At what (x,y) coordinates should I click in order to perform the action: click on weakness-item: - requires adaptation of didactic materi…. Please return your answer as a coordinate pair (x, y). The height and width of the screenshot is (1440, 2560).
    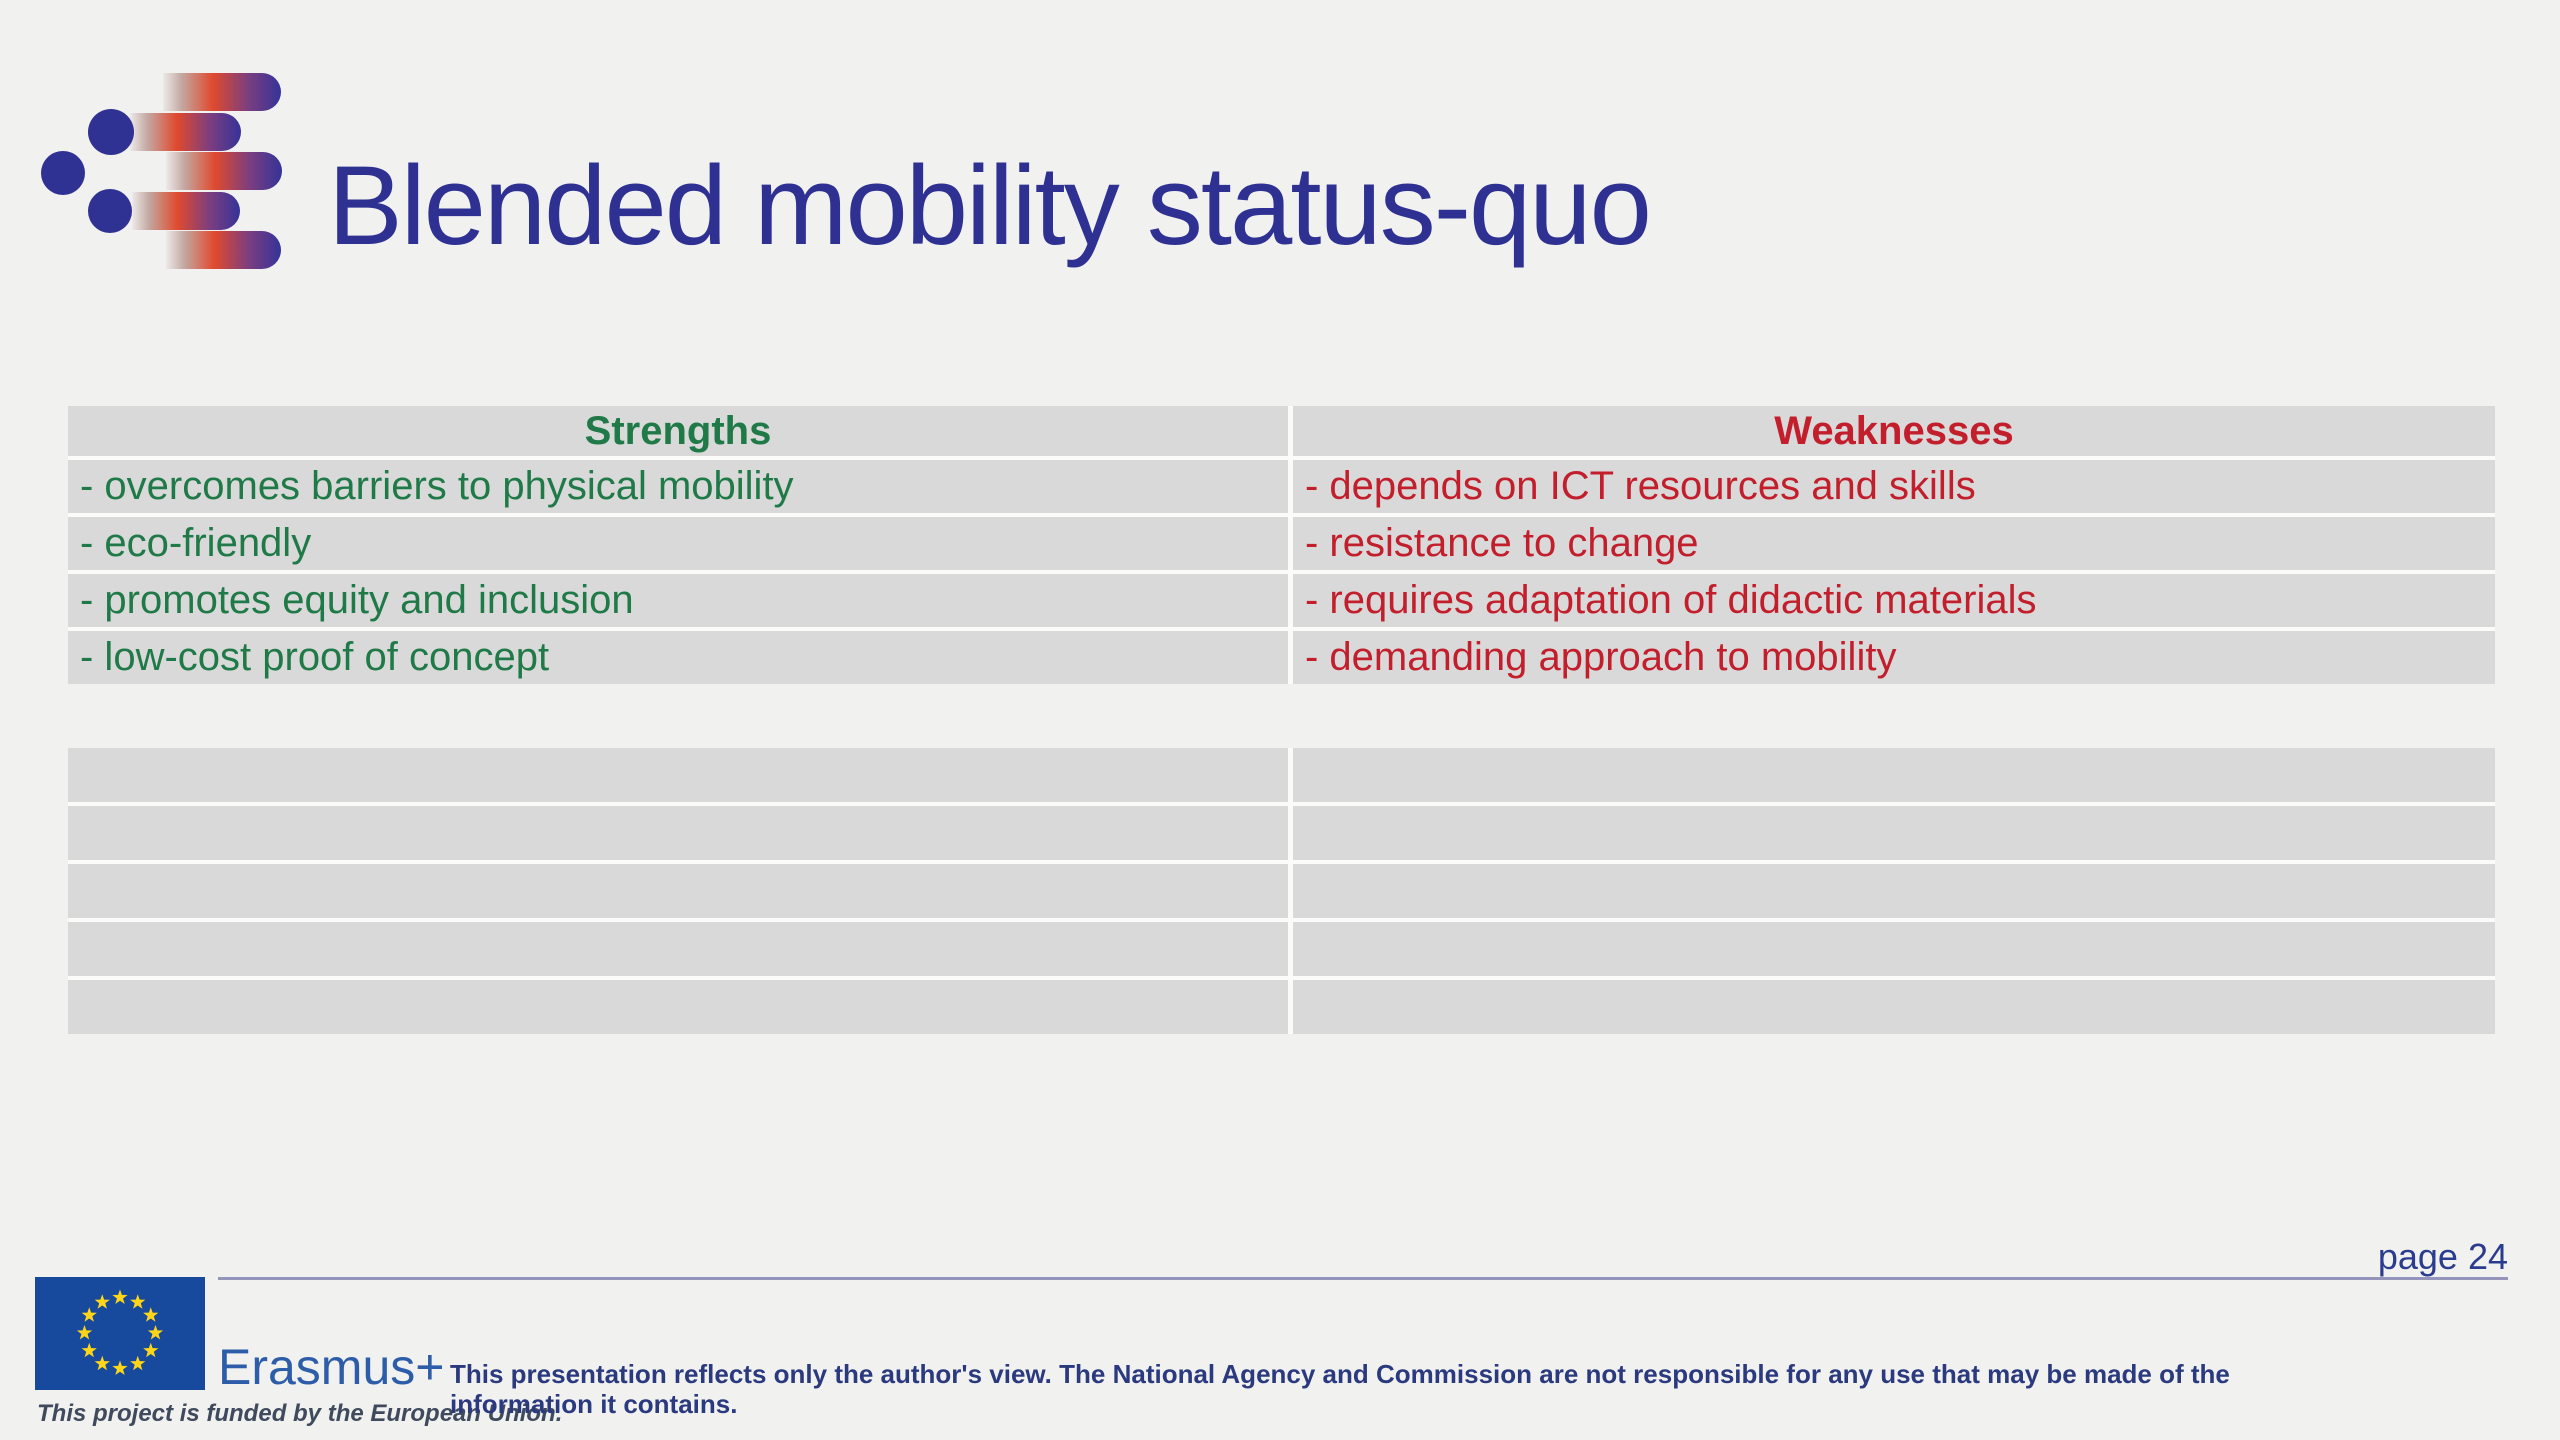
    Looking at the image, I should click on (1894, 600).